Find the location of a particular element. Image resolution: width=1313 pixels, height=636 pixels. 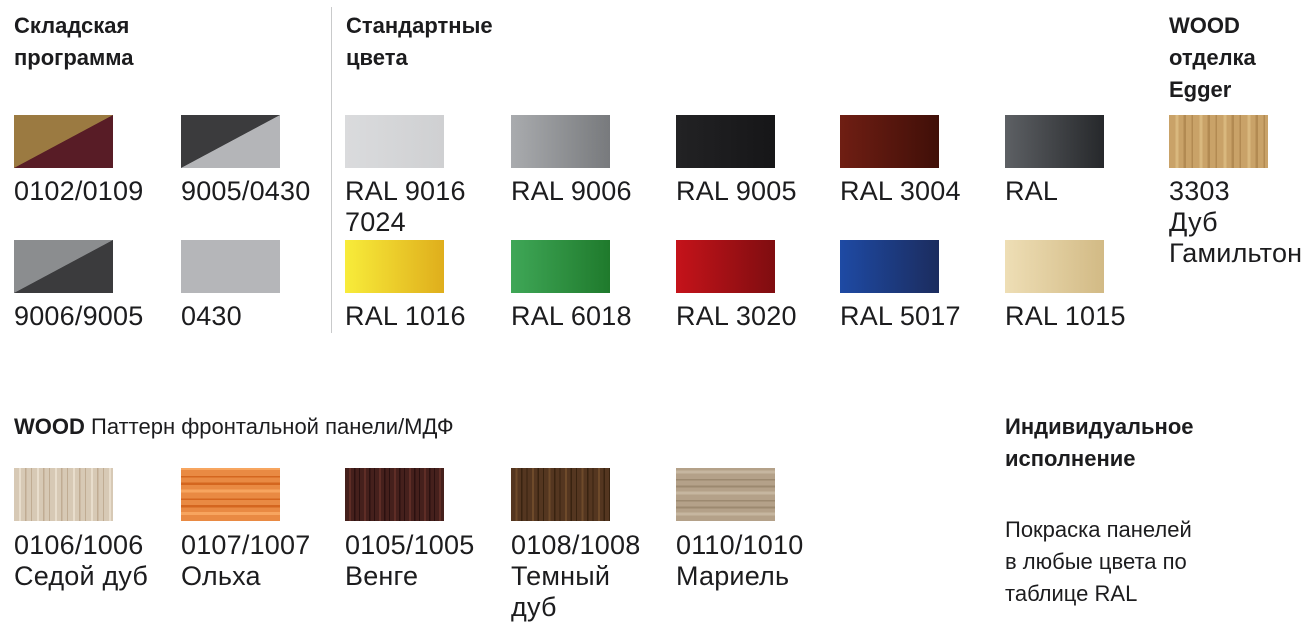

swatch-label-ral-9016: RAL 9016 7024 is located at coordinates (405, 207).